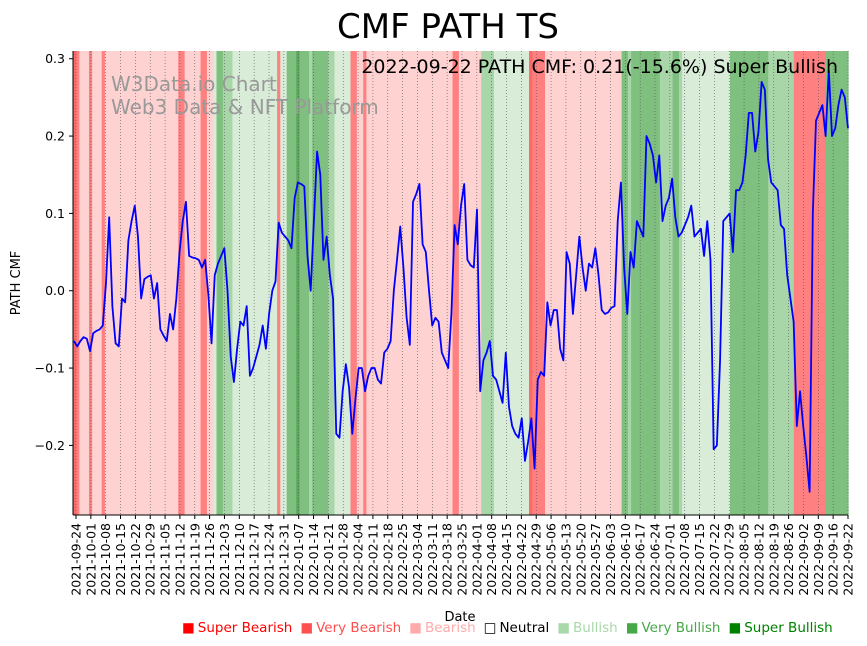  Describe the element at coordinates (432, 559) in the screenshot. I see `x-tick-label: 2022-03-11` at that location.